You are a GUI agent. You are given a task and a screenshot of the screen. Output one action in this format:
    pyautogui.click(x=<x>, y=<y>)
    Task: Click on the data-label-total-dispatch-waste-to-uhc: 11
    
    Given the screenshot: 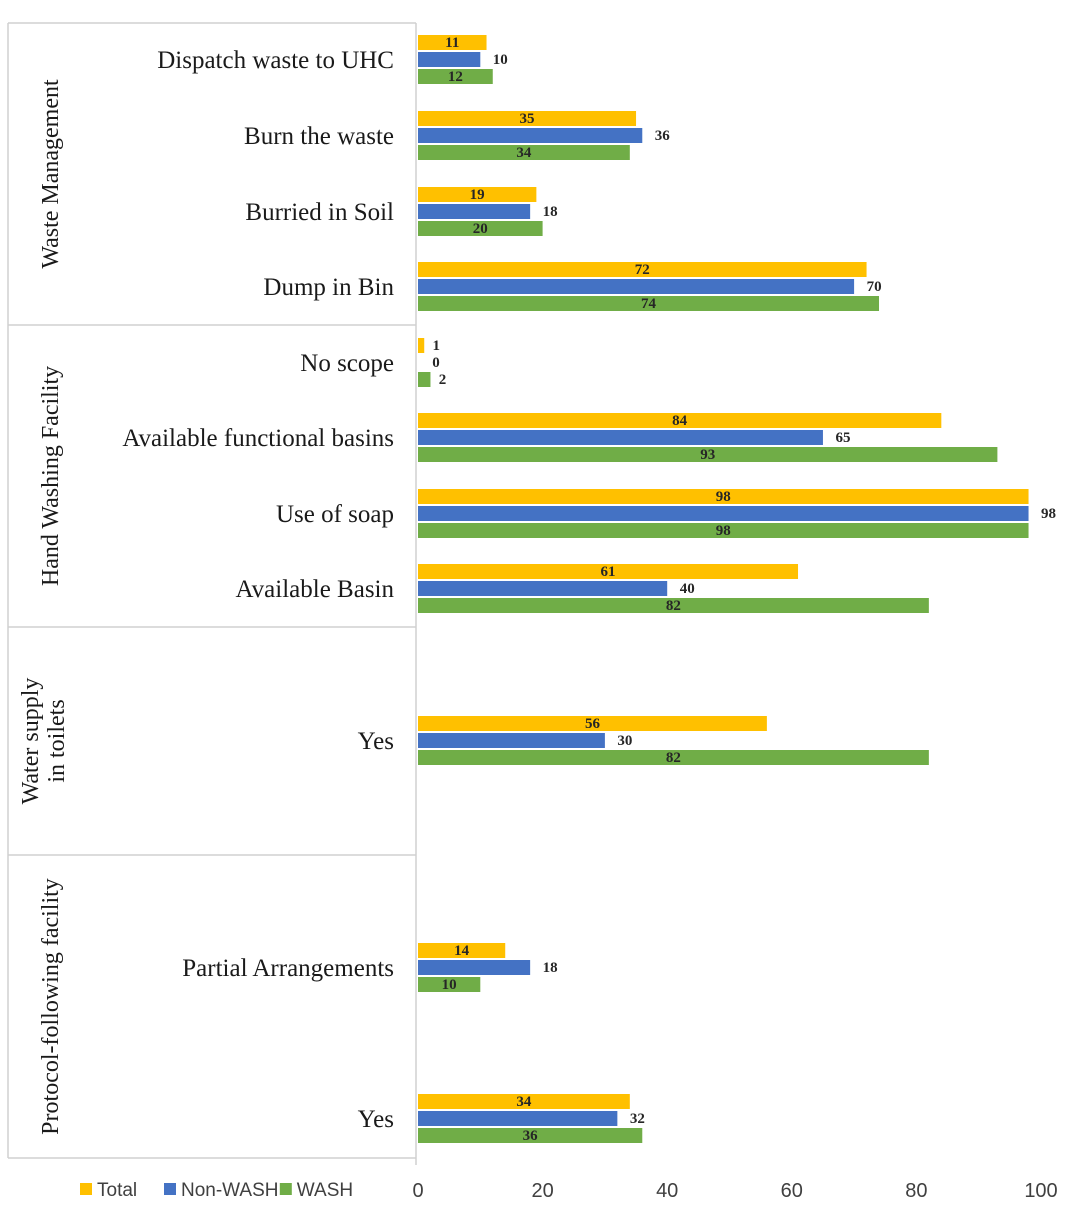 What is the action you would take?
    pyautogui.click(x=452, y=43)
    